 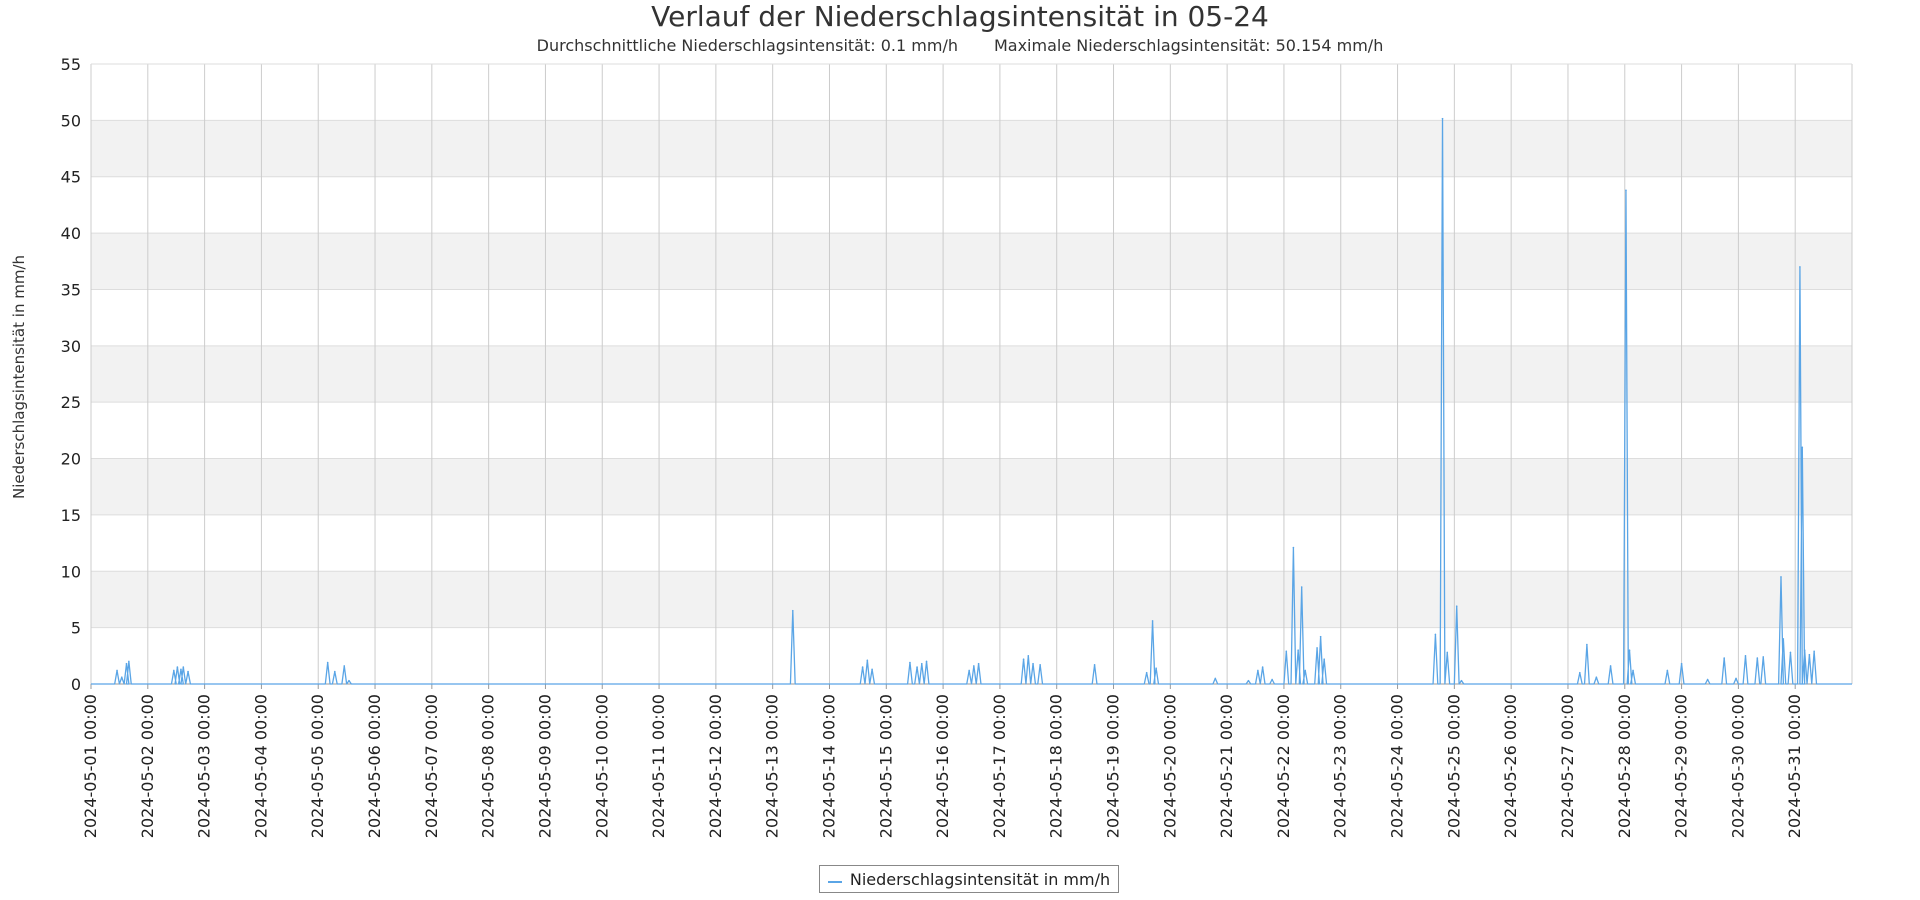 I want to click on y-tick-label: 55, so click(x=71, y=64).